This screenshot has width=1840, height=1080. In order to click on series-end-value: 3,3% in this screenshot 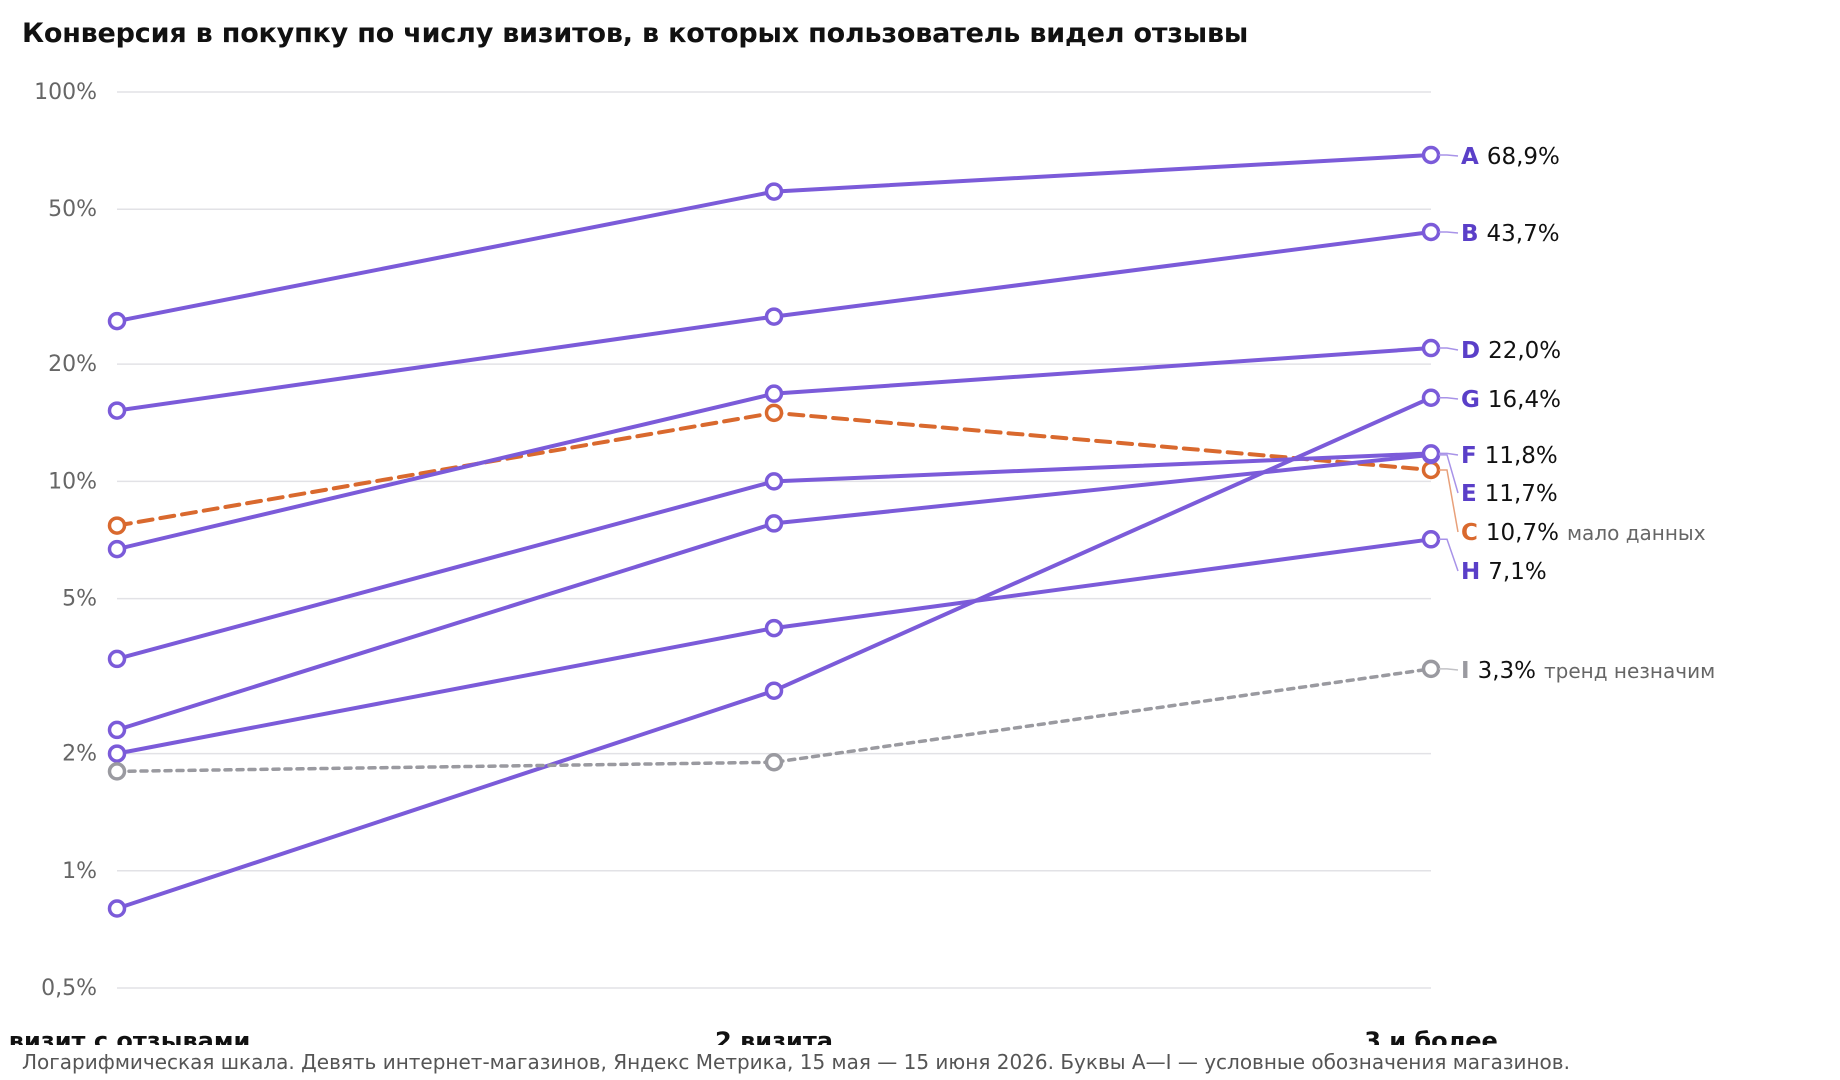, I will do `click(1507, 671)`.